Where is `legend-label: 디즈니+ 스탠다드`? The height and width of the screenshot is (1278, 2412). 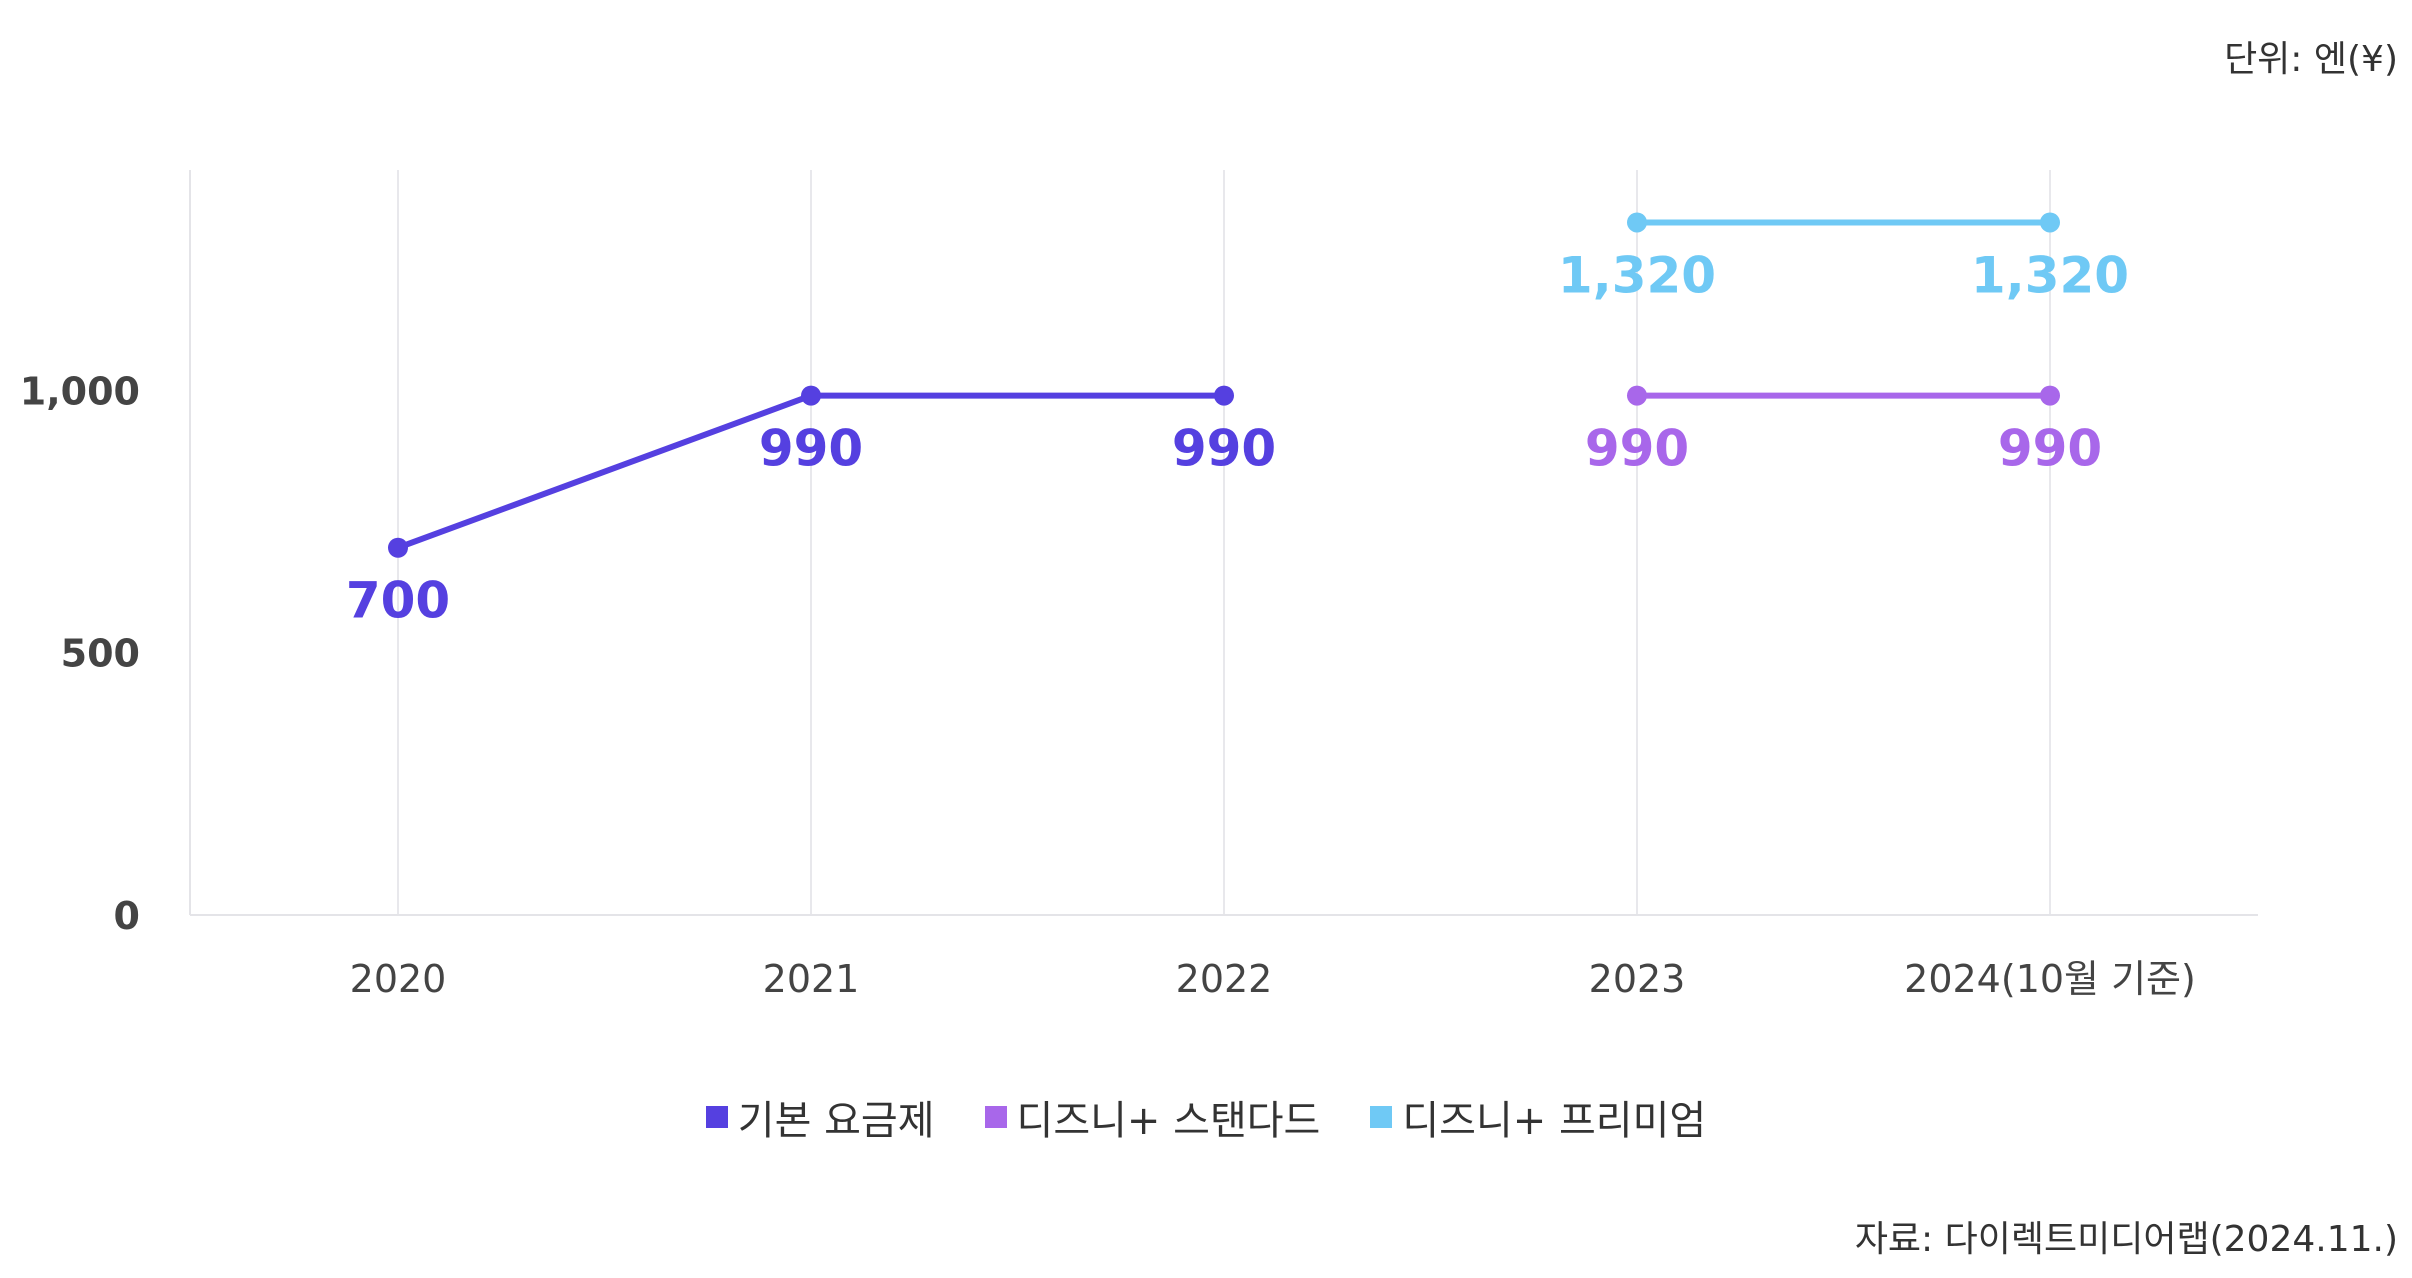 legend-label: 디즈니+ 스탠다드 is located at coordinates (1168, 1121).